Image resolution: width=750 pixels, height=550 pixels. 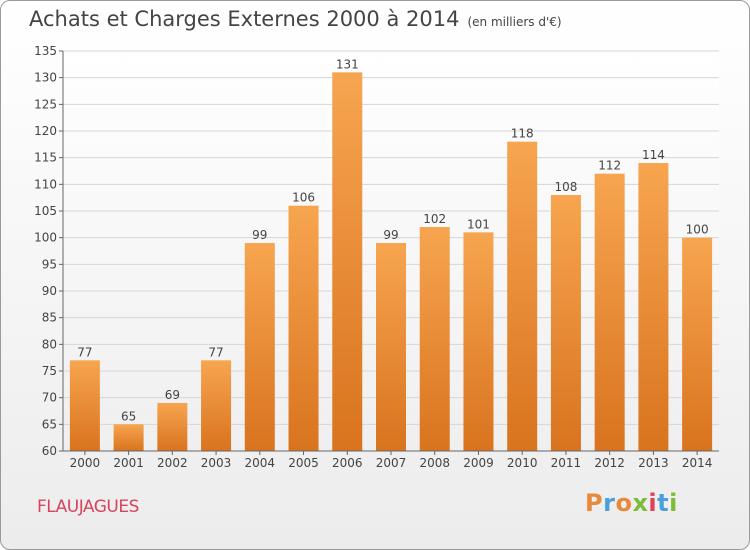 I want to click on bar-2004, so click(x=259, y=347).